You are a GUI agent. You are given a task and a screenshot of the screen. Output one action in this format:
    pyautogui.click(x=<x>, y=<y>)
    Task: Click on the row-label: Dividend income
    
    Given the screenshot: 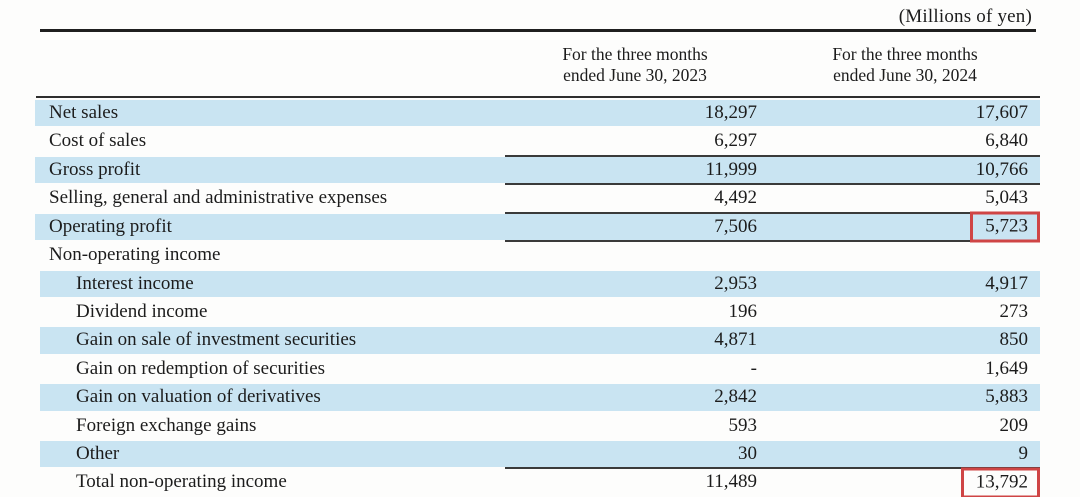 What is the action you would take?
    pyautogui.click(x=142, y=311)
    